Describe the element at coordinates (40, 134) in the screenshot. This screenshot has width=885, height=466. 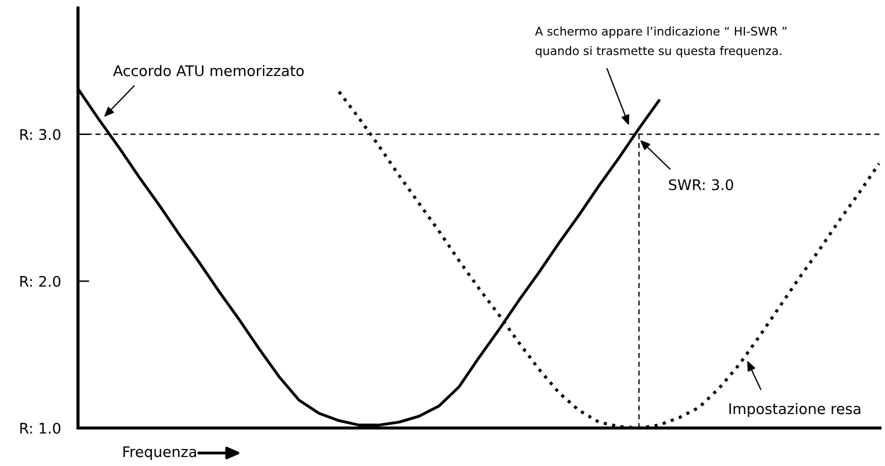
I see `y-tick-label: R: 3.0` at that location.